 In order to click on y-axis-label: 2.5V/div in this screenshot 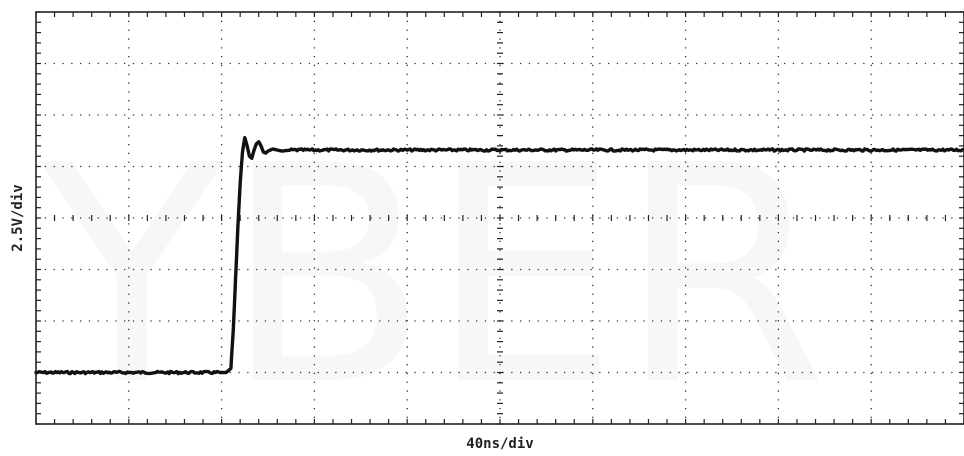, I will do `click(18, 217)`.